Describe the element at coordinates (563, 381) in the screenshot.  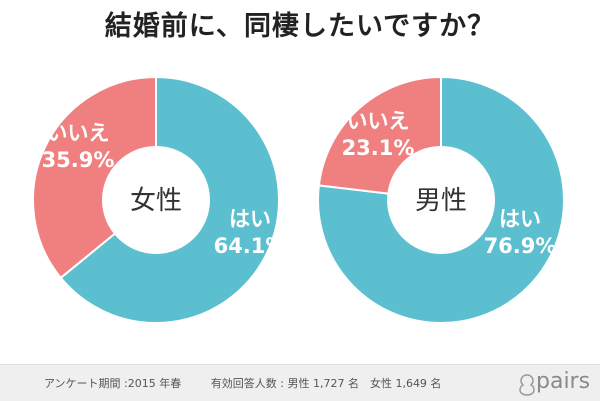
I see `pairs-logo-text: pairs` at that location.